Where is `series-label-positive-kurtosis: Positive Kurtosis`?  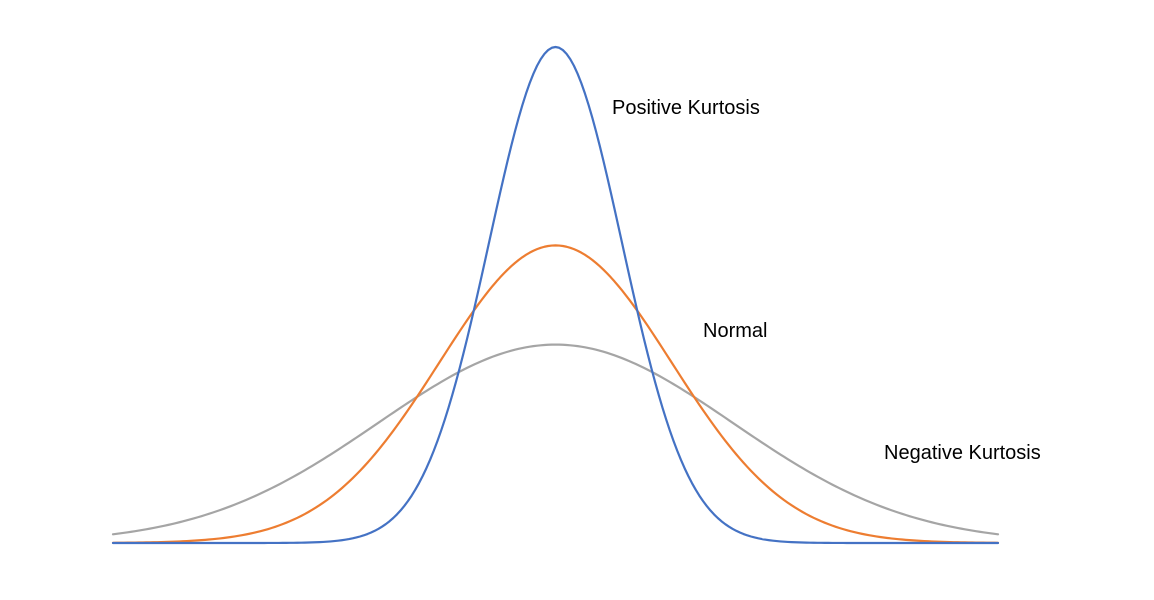 series-label-positive-kurtosis: Positive Kurtosis is located at coordinates (686, 108).